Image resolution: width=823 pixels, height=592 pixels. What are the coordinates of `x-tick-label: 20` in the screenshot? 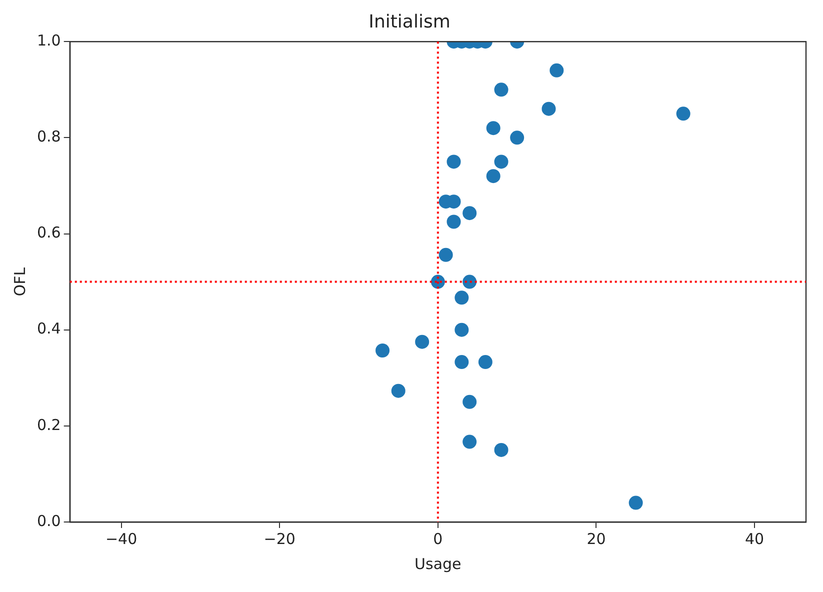 It's located at (596, 539).